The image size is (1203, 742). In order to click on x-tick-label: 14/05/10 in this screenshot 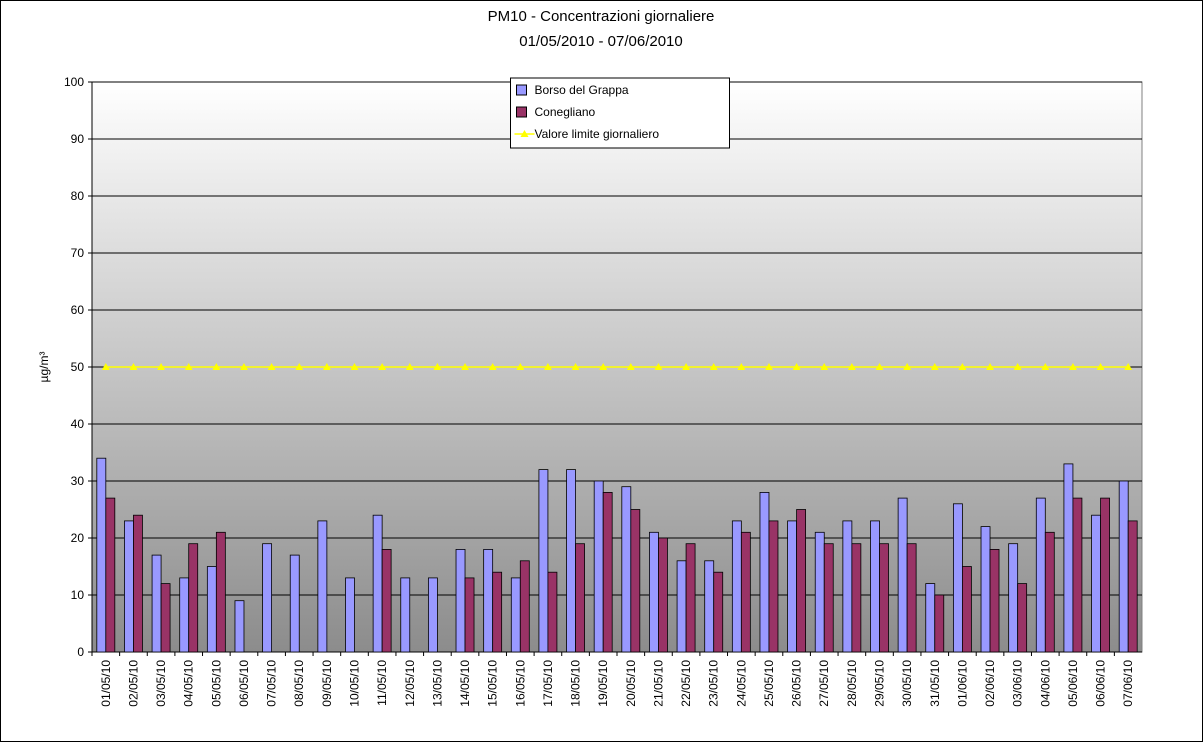, I will do `click(465, 683)`.